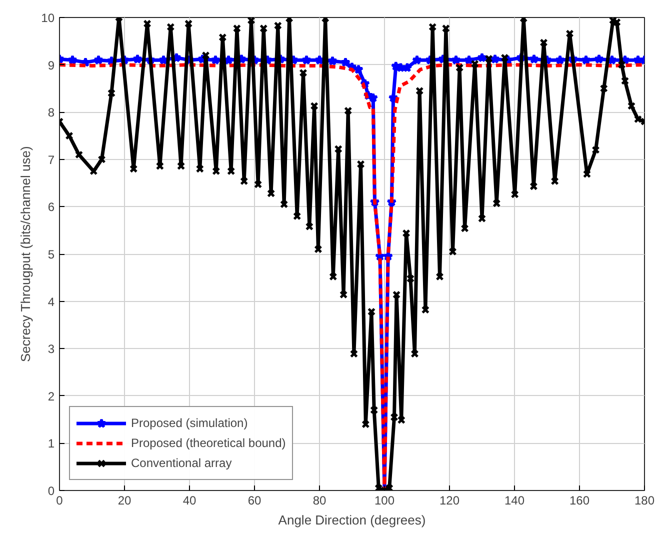 This screenshot has width=658, height=544. I want to click on y-tick-label: 1, so click(51, 443).